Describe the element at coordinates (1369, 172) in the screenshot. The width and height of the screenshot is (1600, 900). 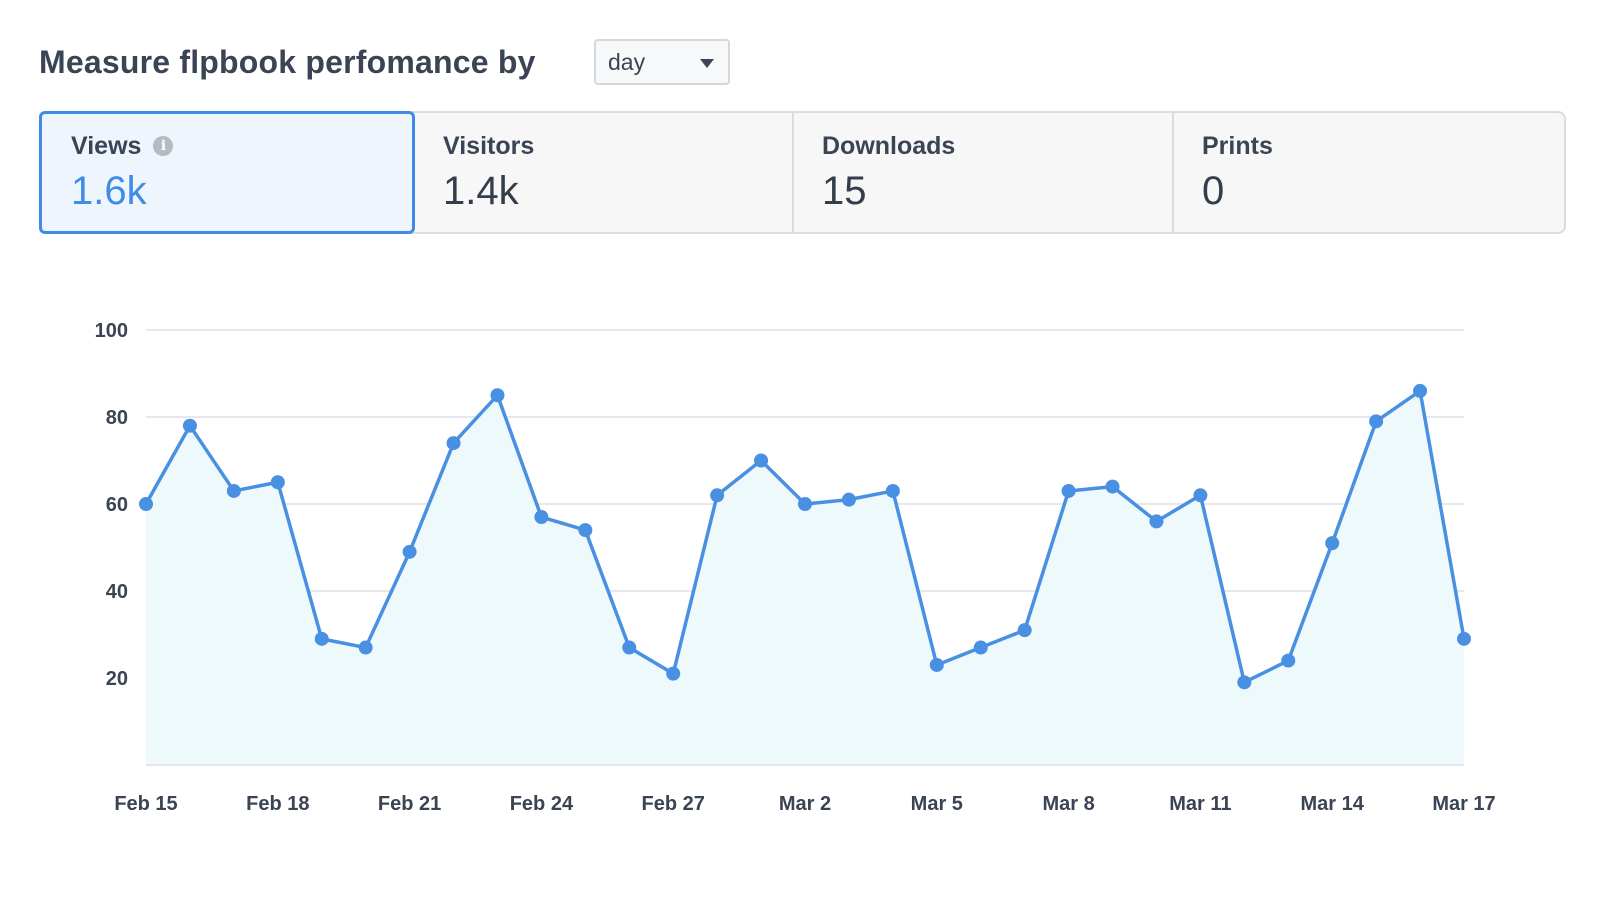
I see `metric-tab-prints: Prints 0` at that location.